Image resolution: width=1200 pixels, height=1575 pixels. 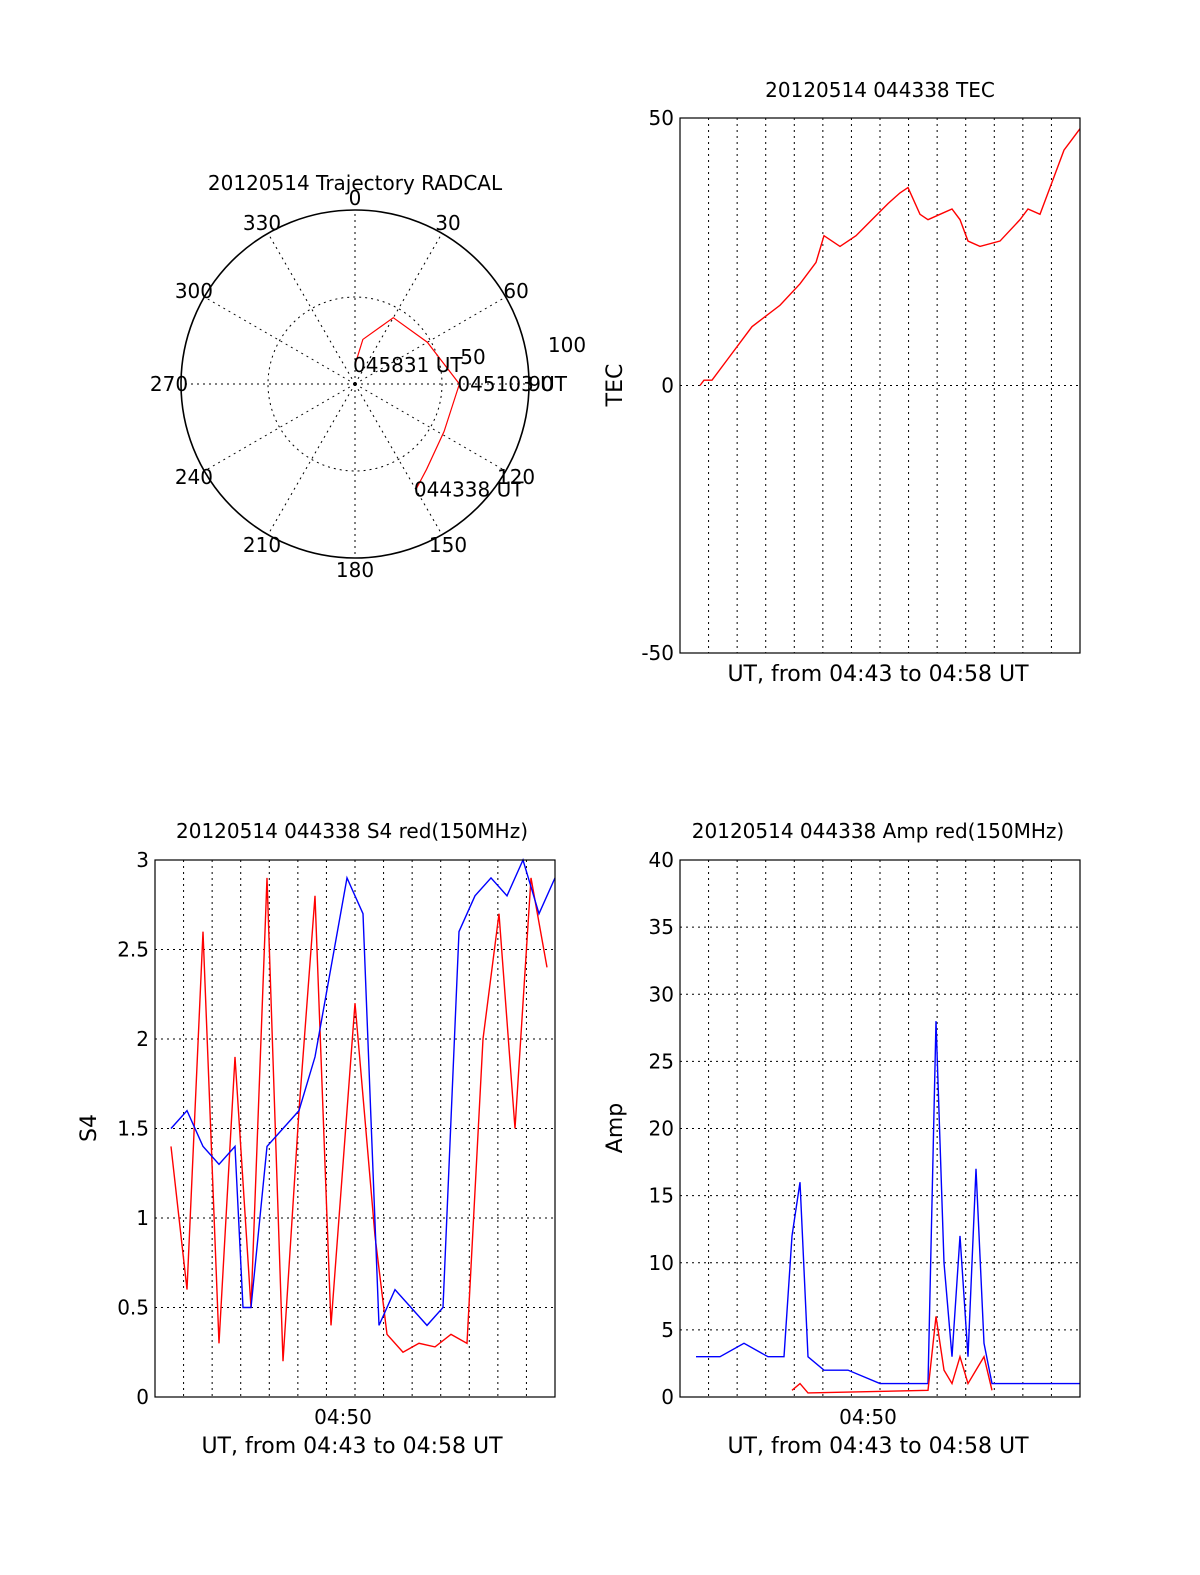 I want to click on tec-grid, so click(x=880, y=385).